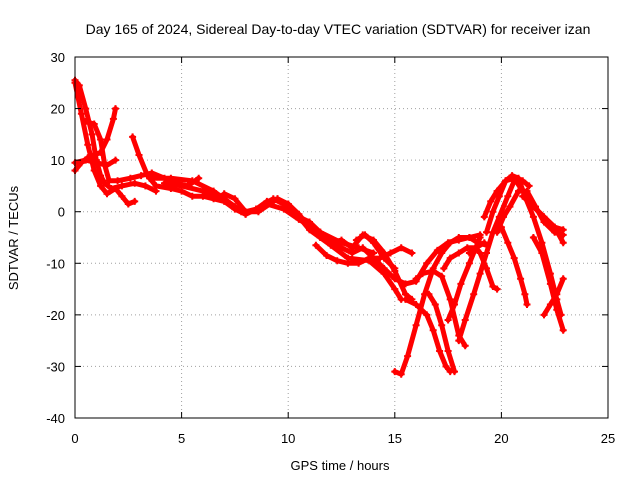 Image resolution: width=640 pixels, height=480 pixels. Describe the element at coordinates (74, 438) in the screenshot. I see `x-tick-label: 0` at that location.